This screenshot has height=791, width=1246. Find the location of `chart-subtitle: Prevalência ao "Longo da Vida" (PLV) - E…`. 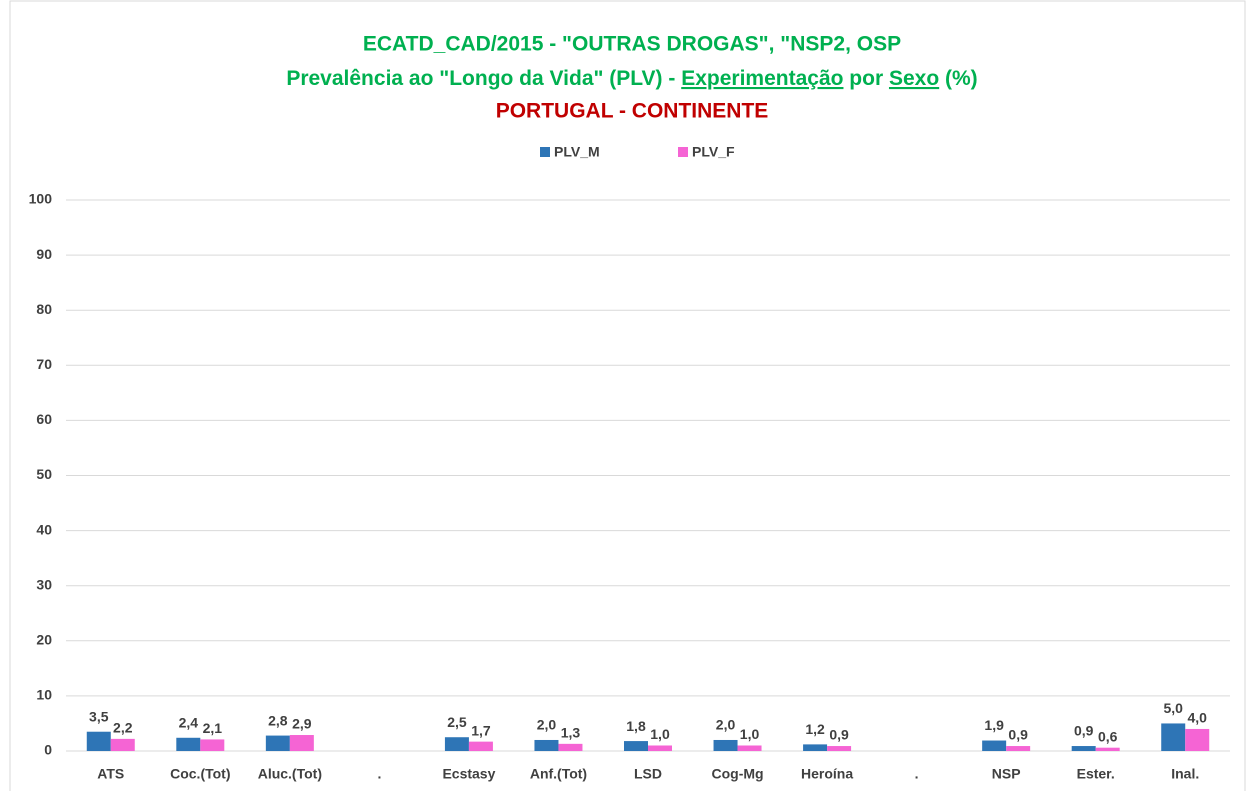

chart-subtitle: Prevalência ao "Longo da Vida" (PLV) - E… is located at coordinates (631, 78).